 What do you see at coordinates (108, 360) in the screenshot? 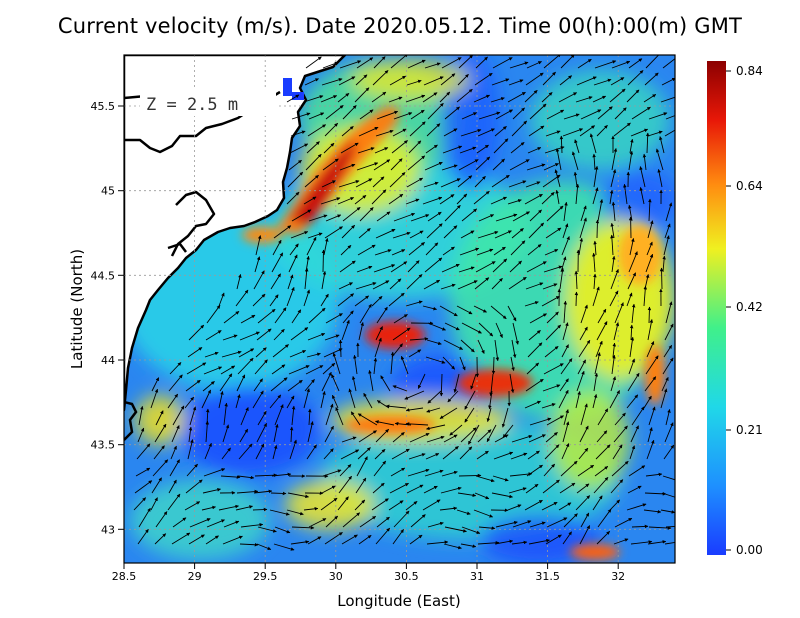
I see `y-tick-label: 44` at bounding box center [108, 360].